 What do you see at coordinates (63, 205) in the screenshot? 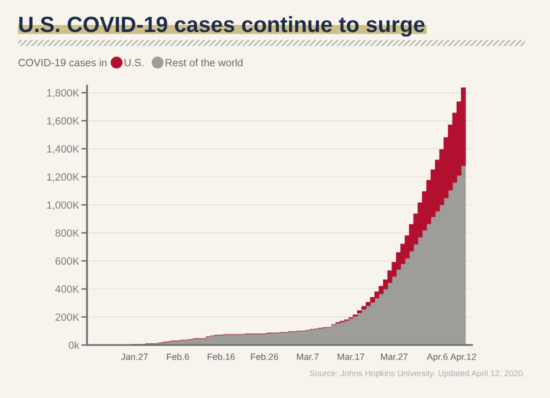
I see `y-tick-label: 1,000K` at bounding box center [63, 205].